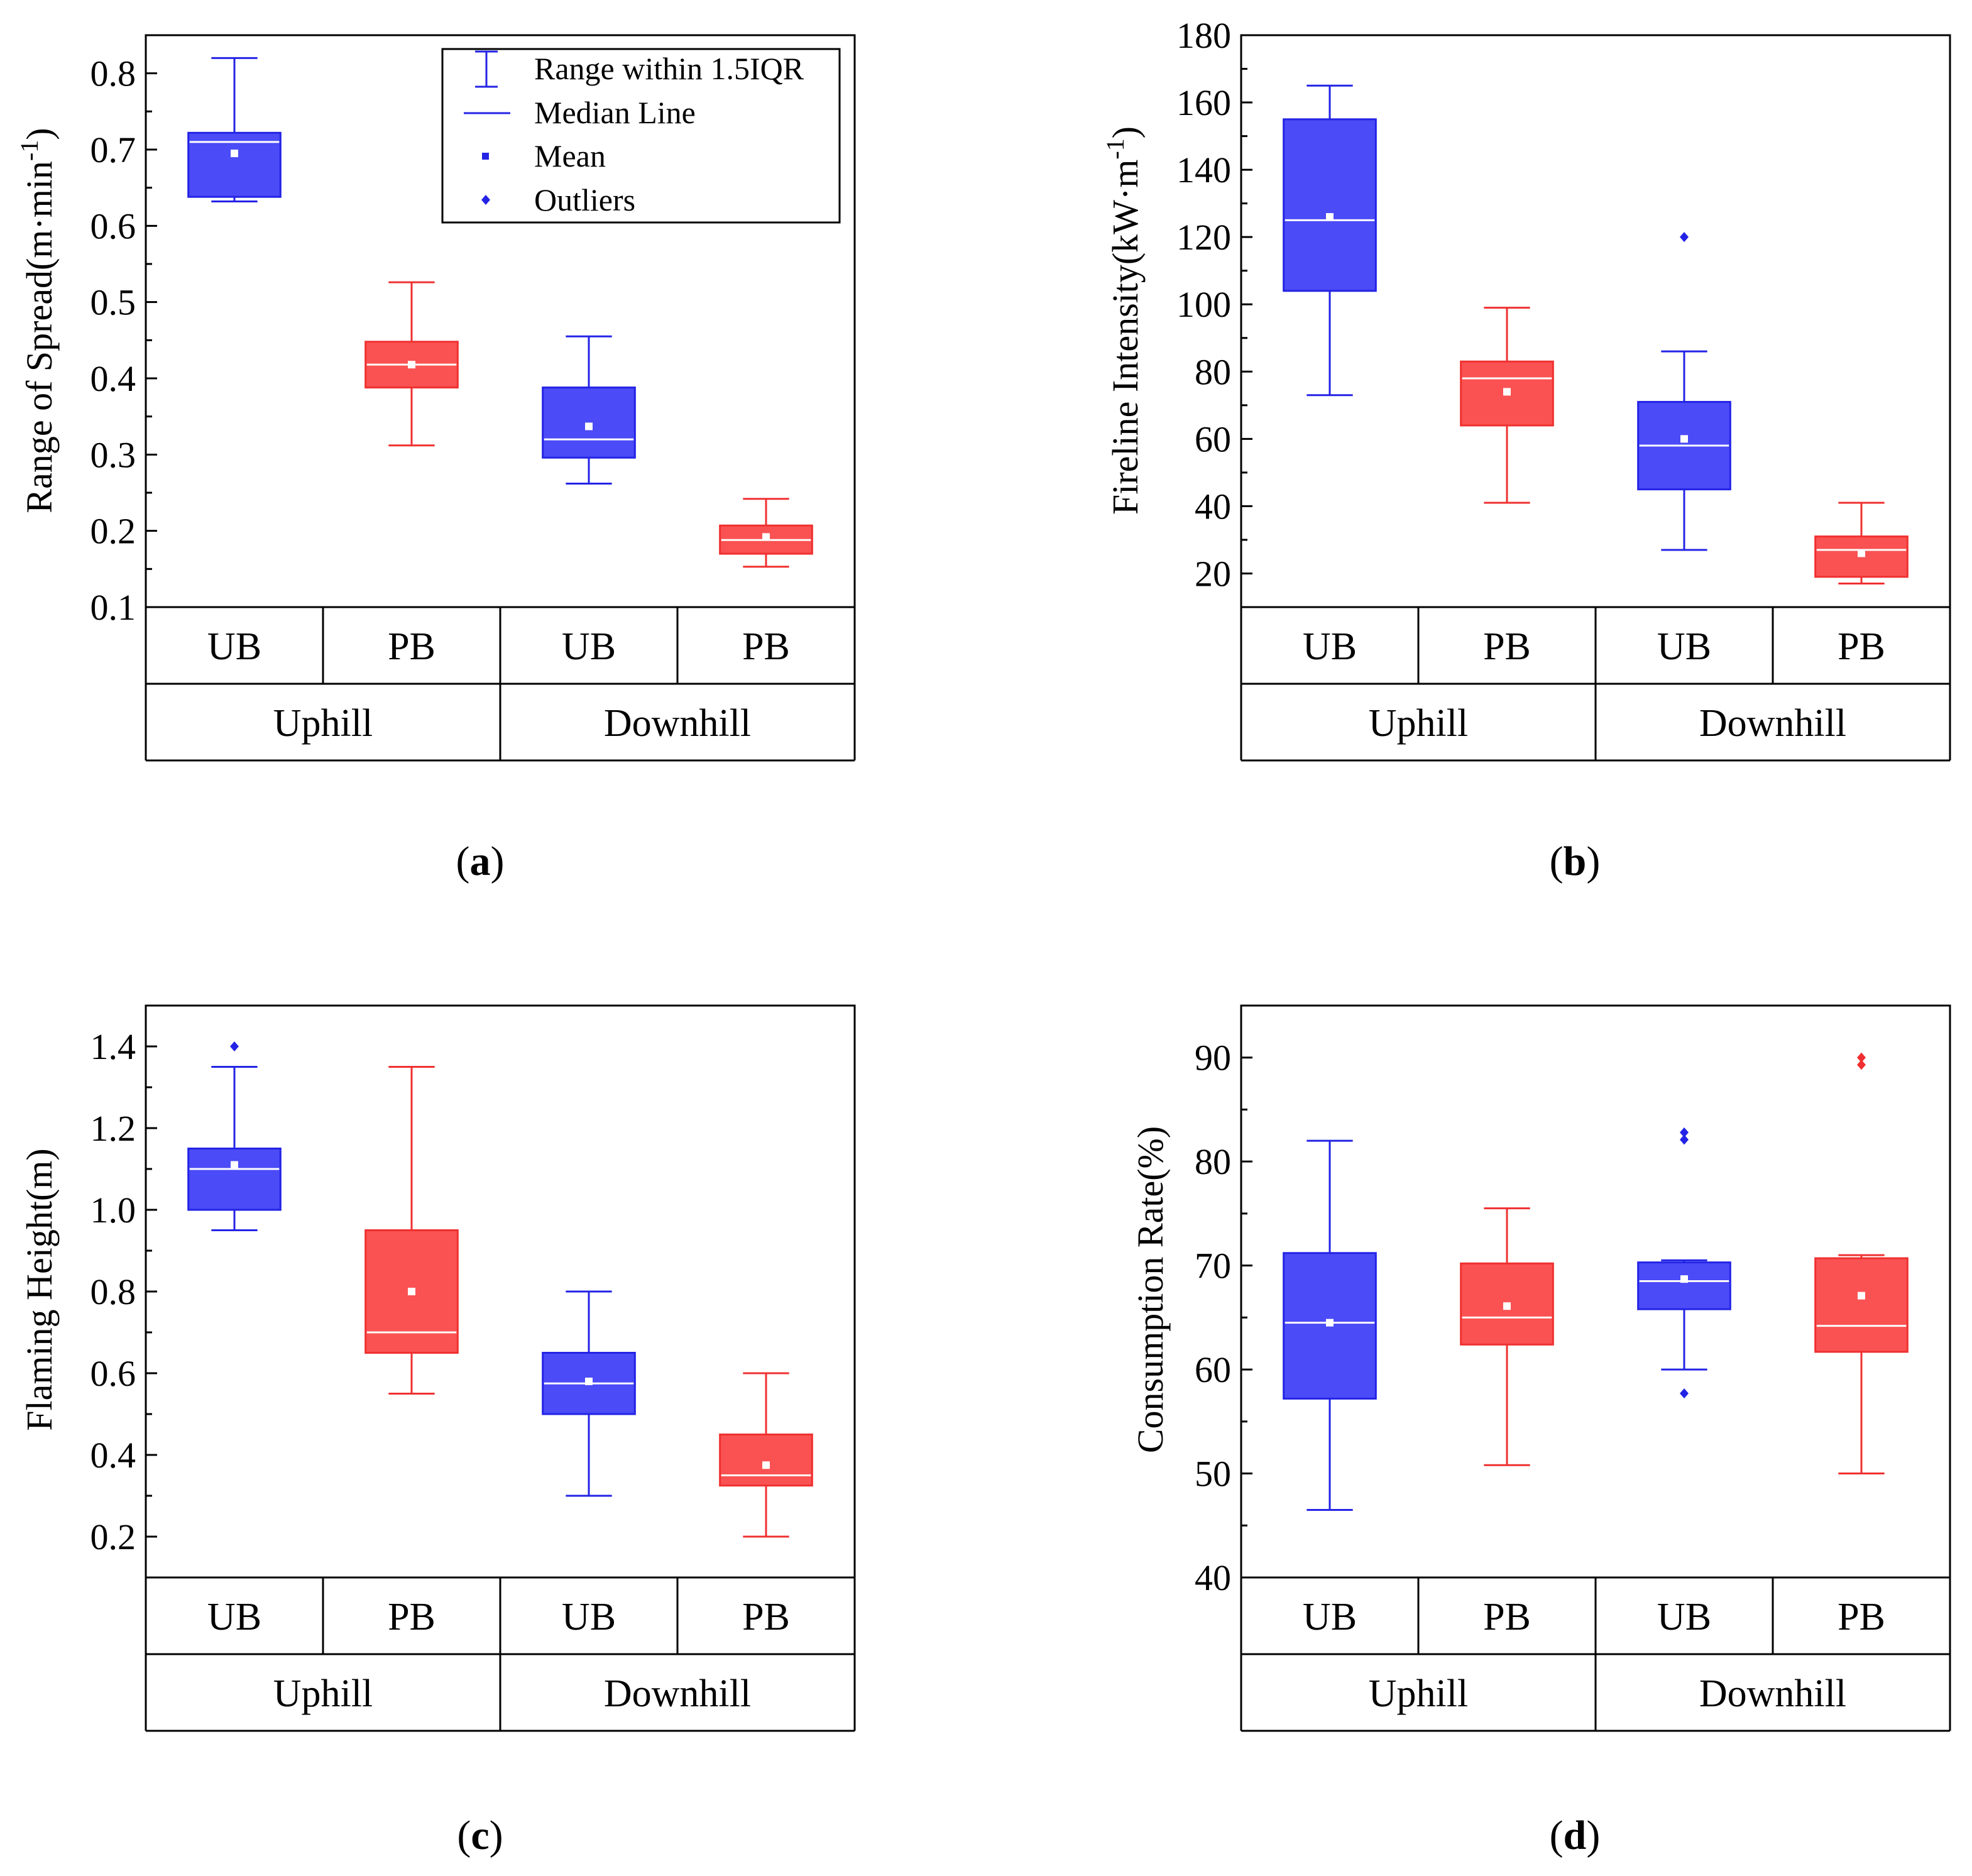 The image size is (1972, 1876). I want to click on y-tick-label: 180, so click(1203, 35).